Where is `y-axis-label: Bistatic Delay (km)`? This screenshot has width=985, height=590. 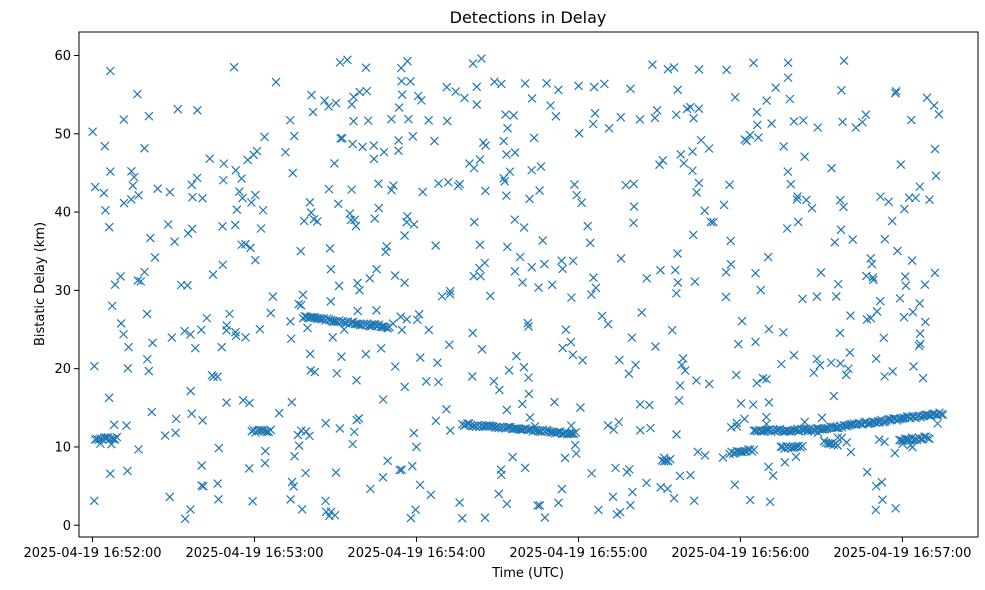
y-axis-label: Bistatic Delay (km) is located at coordinates (40, 284).